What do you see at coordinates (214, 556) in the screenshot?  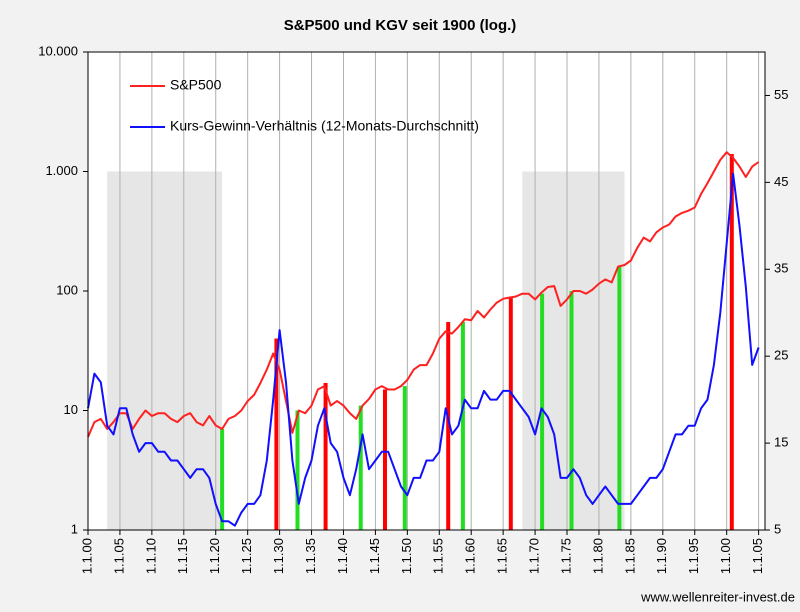 I see `x-tick-label: 1.1.20` at bounding box center [214, 556].